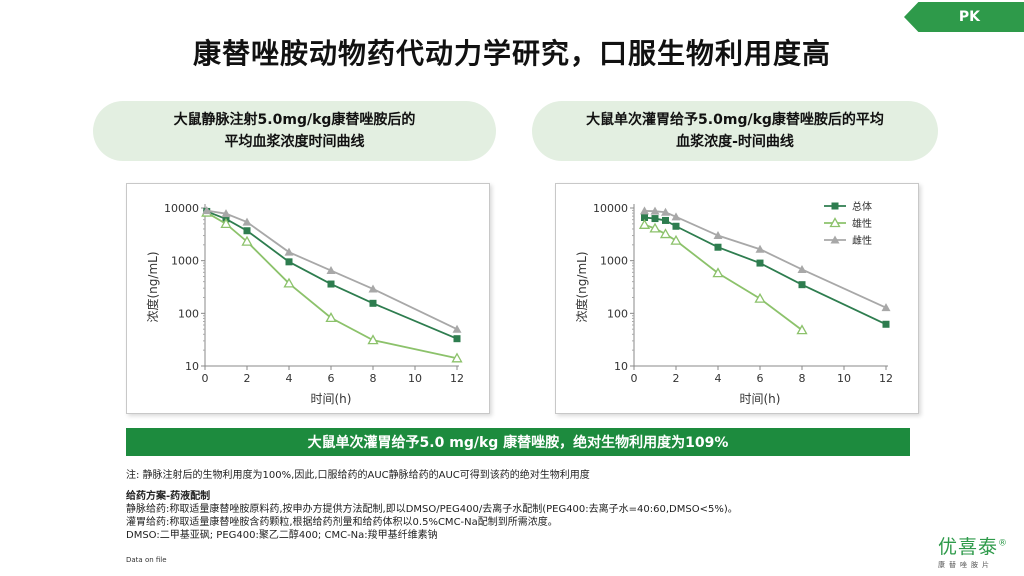 This screenshot has height=576, width=1024. What do you see at coordinates (862, 223) in the screenshot?
I see `legend-label-雄性: 雄性` at bounding box center [862, 223].